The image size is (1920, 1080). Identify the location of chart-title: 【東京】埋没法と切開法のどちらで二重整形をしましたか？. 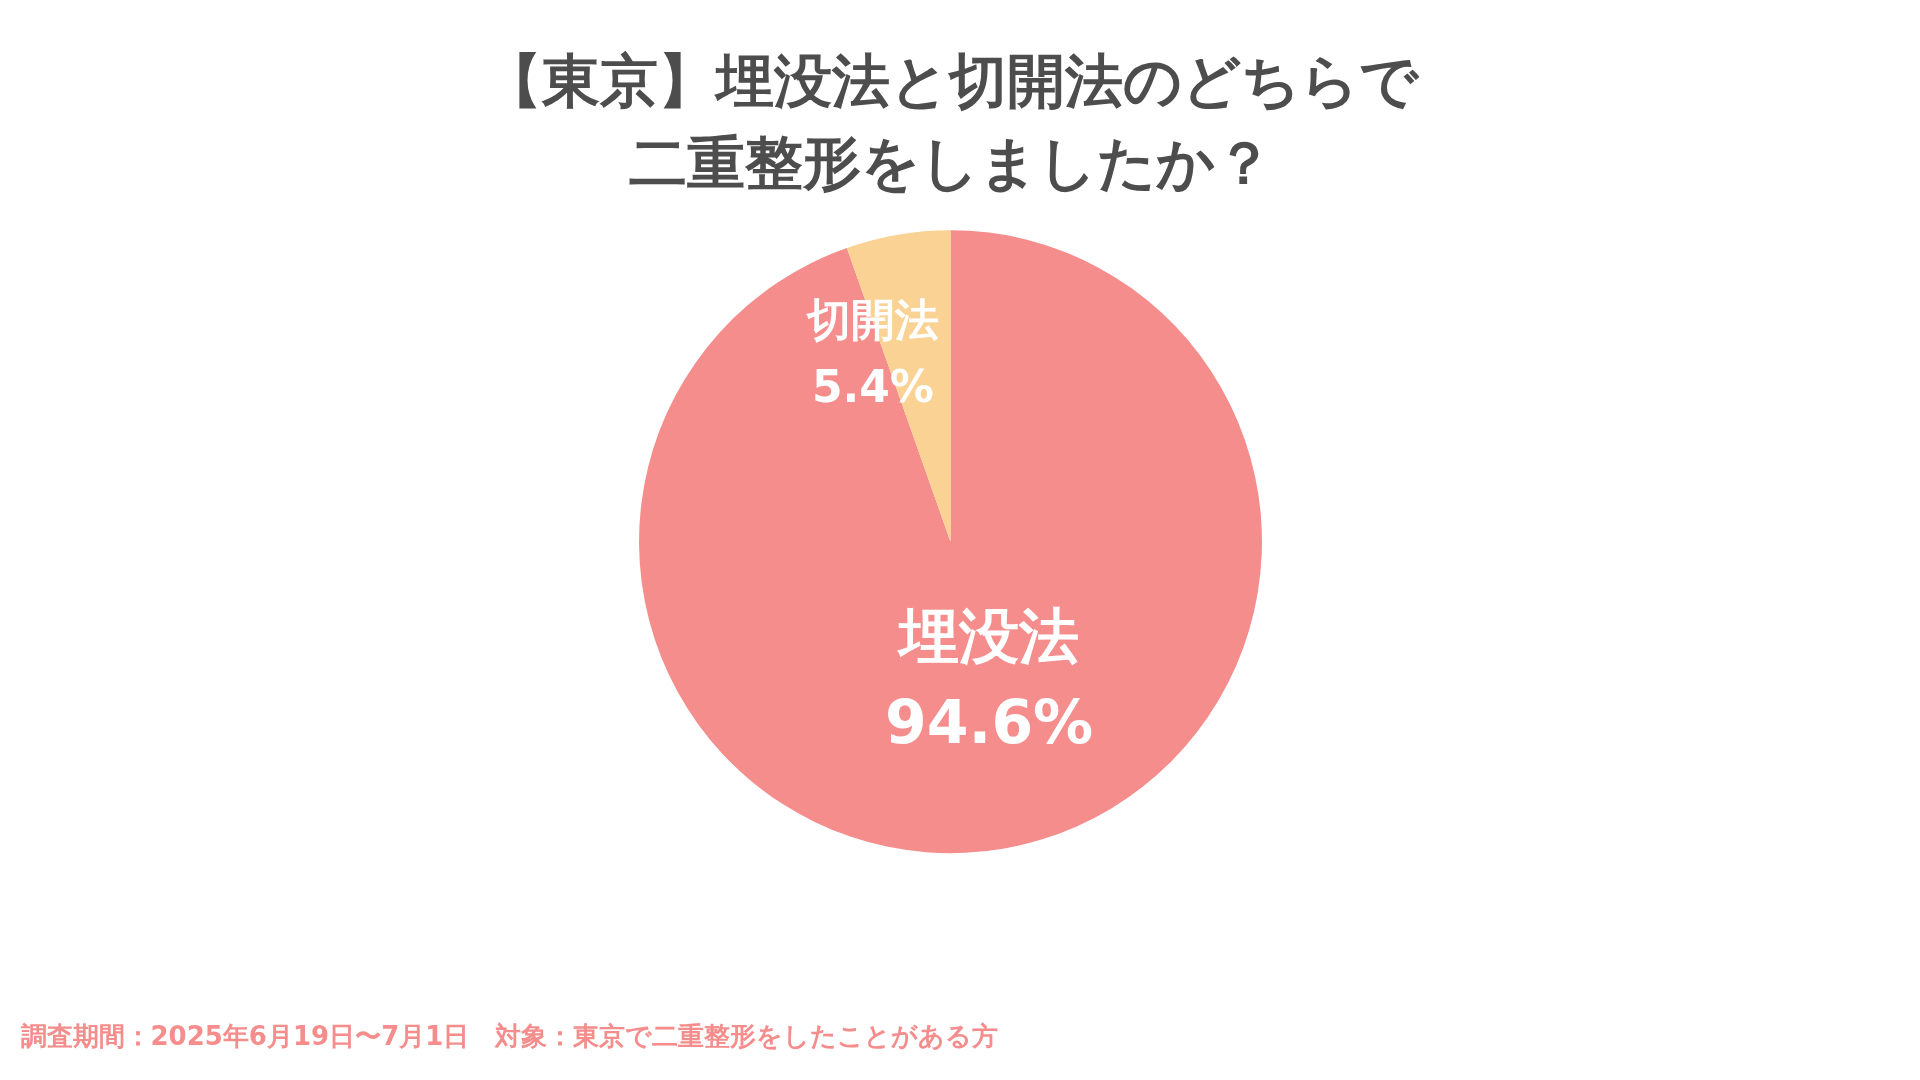
(951, 121).